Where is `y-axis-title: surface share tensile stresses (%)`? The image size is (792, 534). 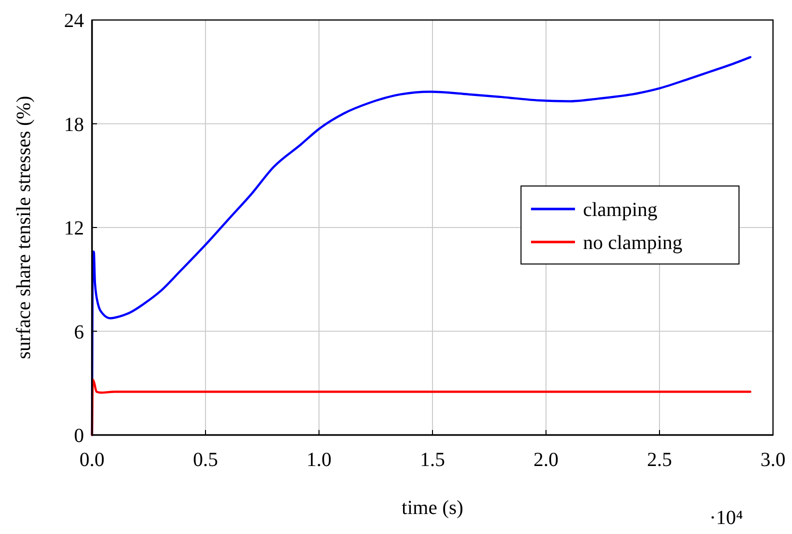 y-axis-title: surface share tensile stresses (%) is located at coordinates (24, 228).